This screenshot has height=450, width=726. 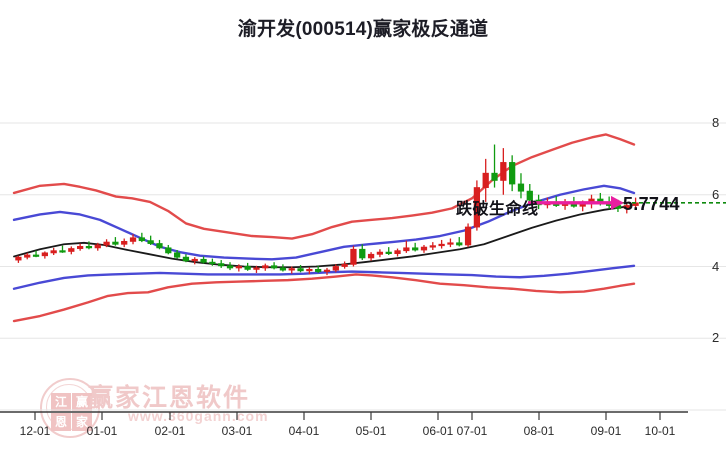 I want to click on band-lower-red-band, so click(x=324, y=298).